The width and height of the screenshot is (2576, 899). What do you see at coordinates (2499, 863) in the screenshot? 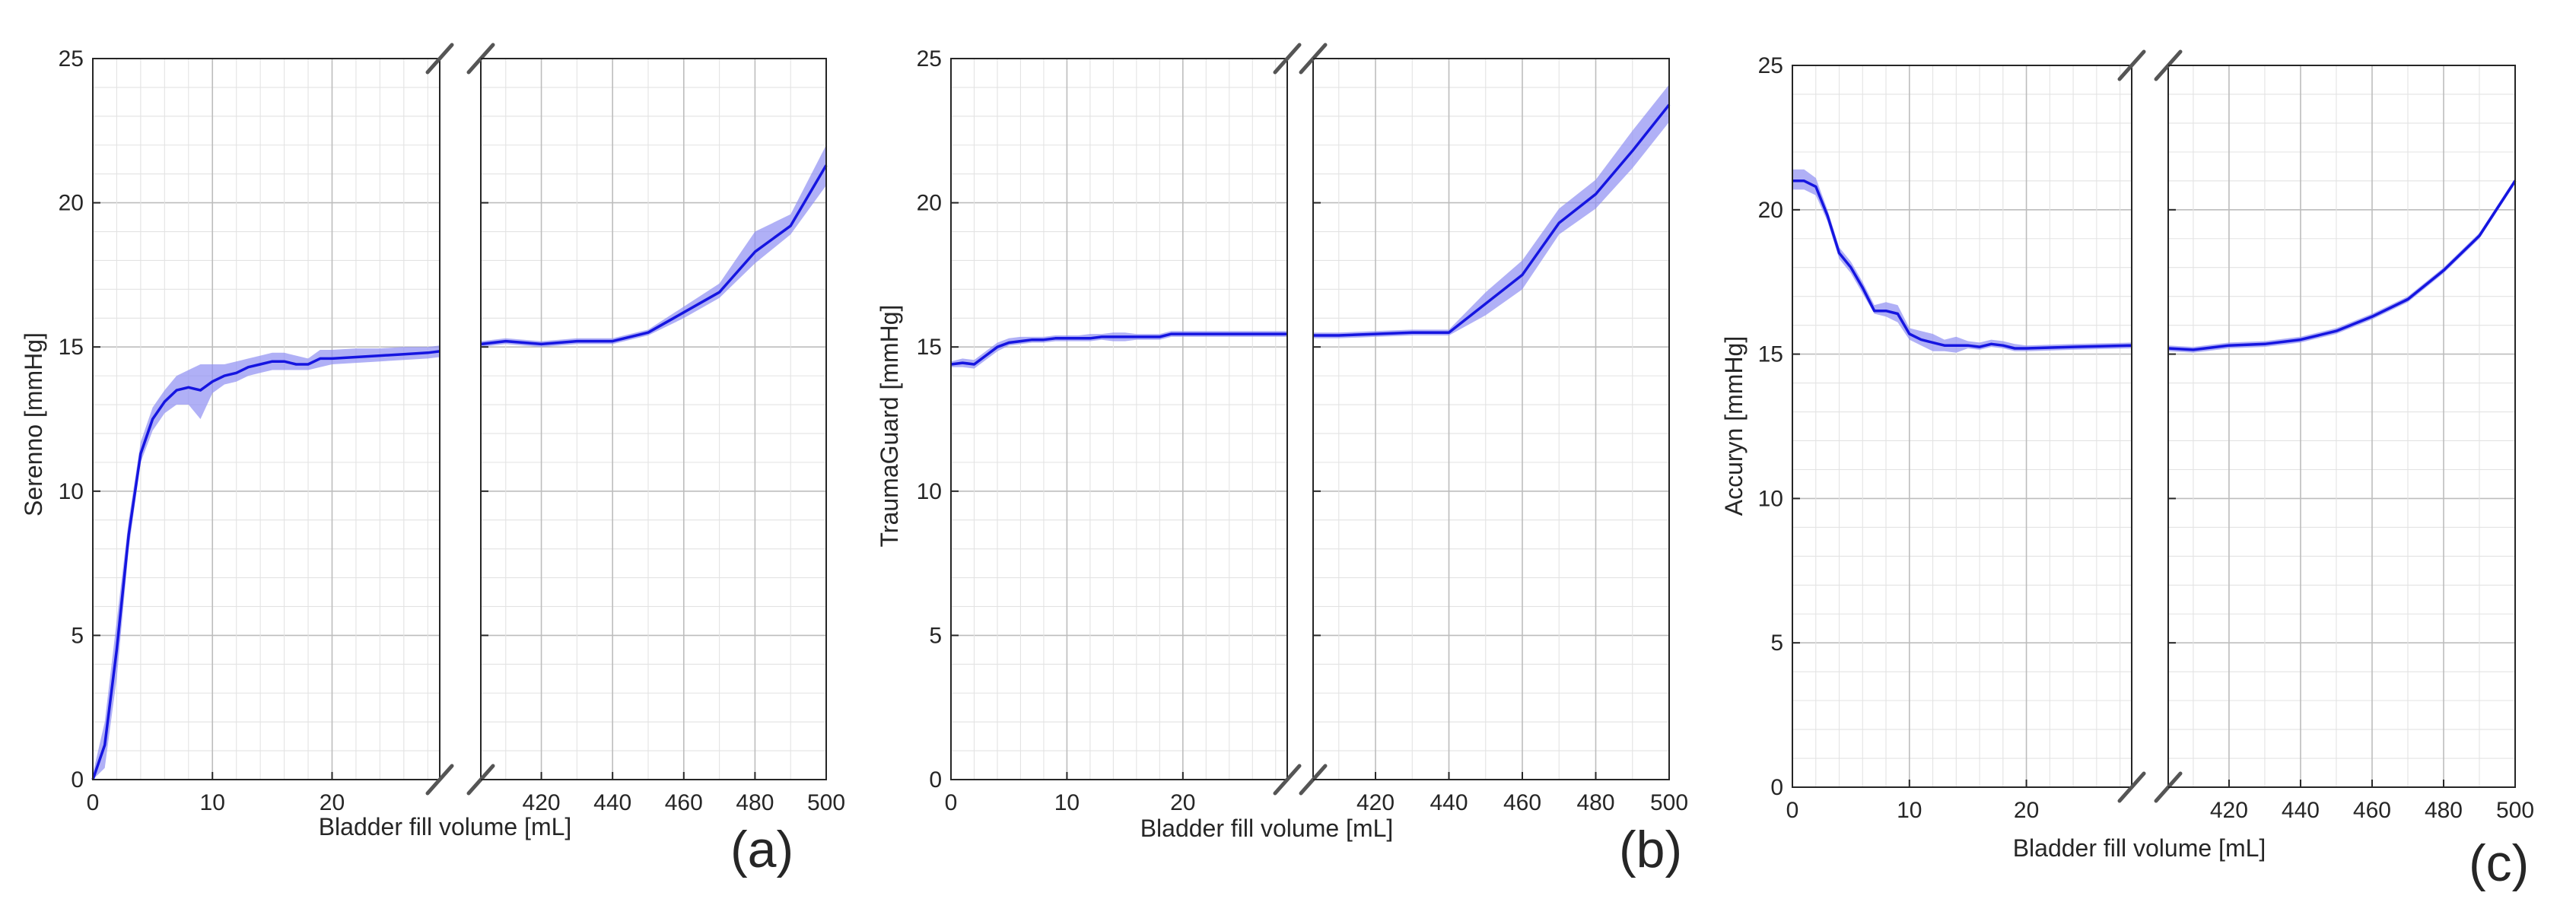
I see `panel-label: (c)` at bounding box center [2499, 863].